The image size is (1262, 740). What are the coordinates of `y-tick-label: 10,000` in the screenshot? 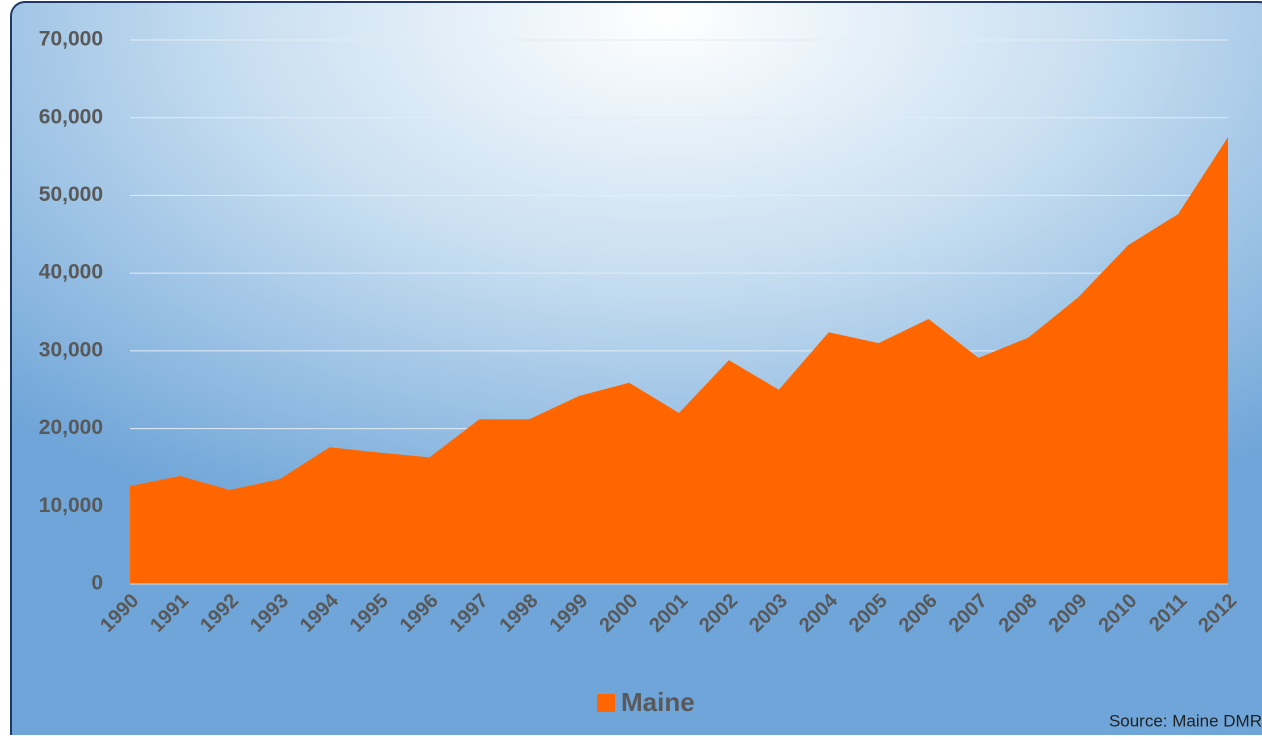 It's located at (71, 505).